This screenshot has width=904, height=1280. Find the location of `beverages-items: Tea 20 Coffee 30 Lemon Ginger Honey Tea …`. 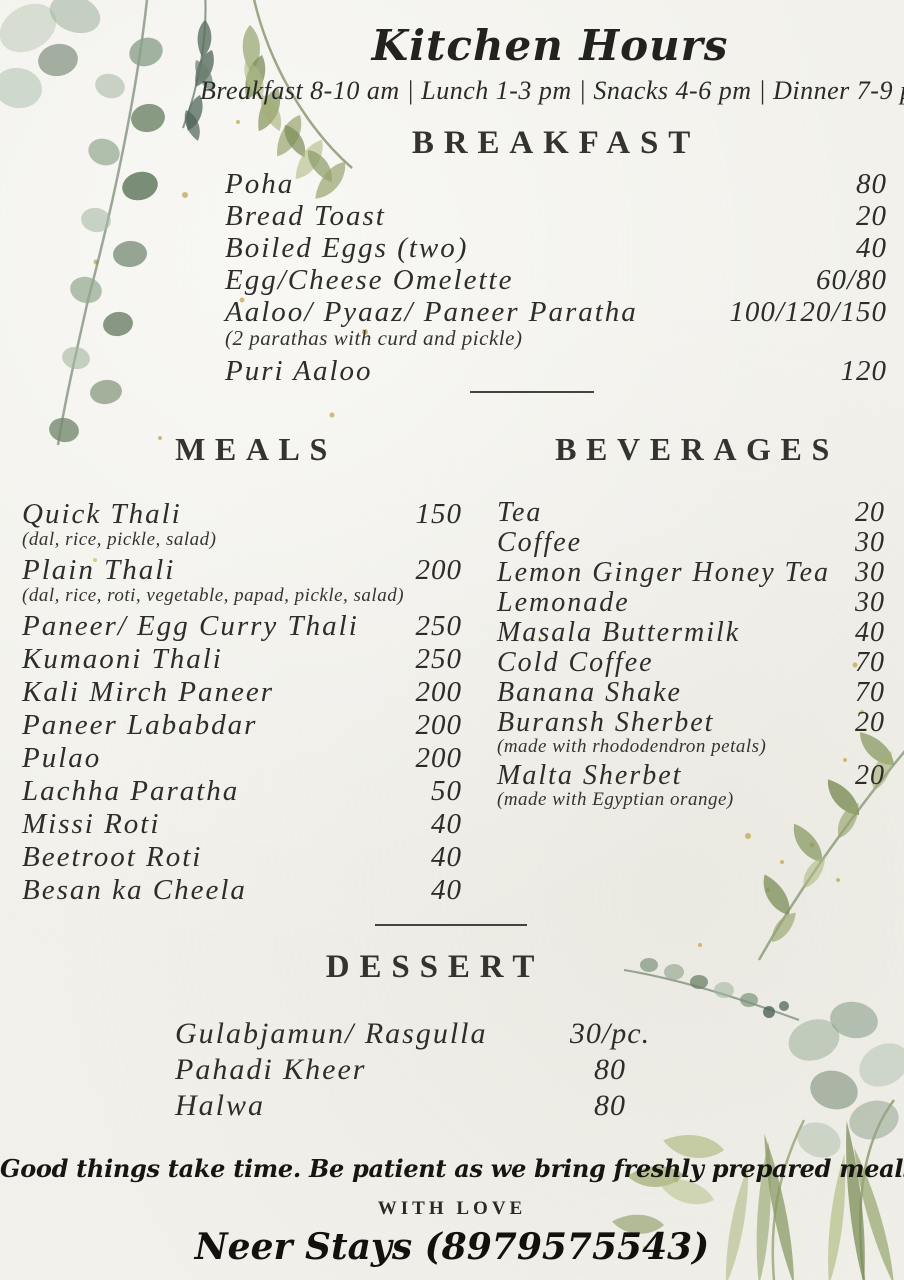

beverages-items: Tea 20 Coffee 30 Lemon Ginger Honey Tea … is located at coordinates (691, 656).